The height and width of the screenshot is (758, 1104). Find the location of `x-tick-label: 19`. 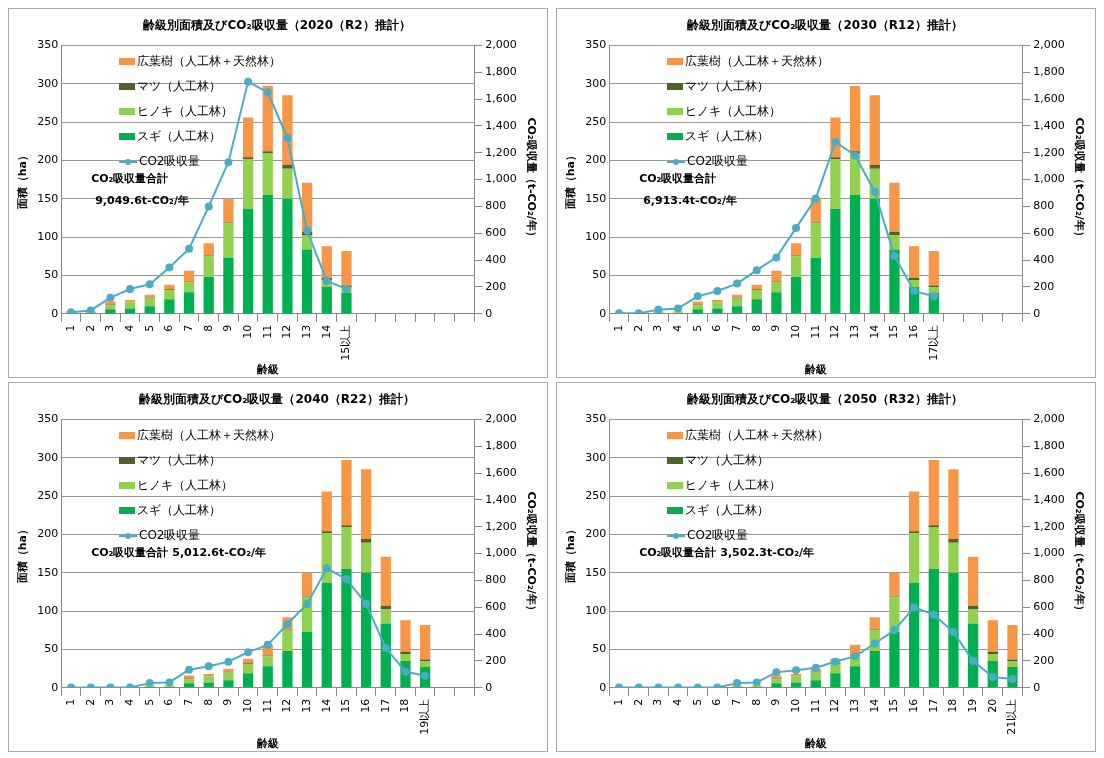

x-tick-label: 19 is located at coordinates (972, 705).